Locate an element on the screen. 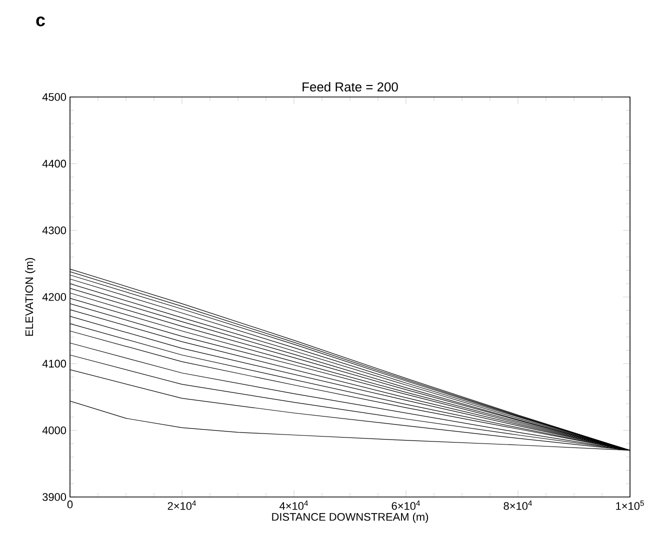 The width and height of the screenshot is (657, 535). y-tick-label: 4100 is located at coordinates (54, 364).